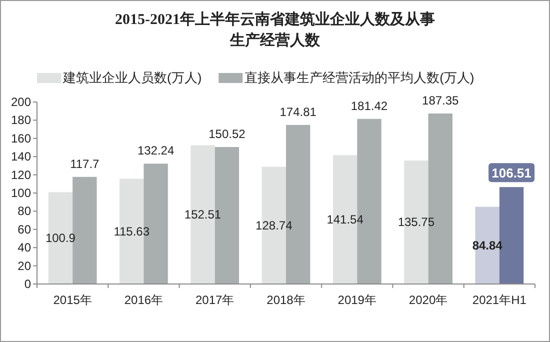 The image size is (550, 342). What do you see at coordinates (428, 300) in the screenshot?
I see `x-tick-label: 2020年` at bounding box center [428, 300].